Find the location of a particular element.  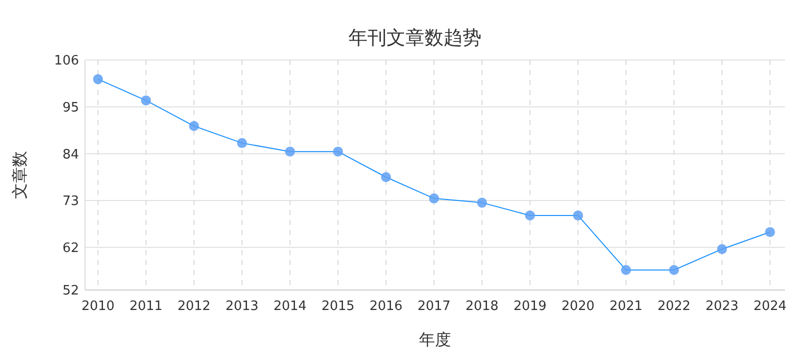

y-axis-title: 文章数 is located at coordinates (19, 175).